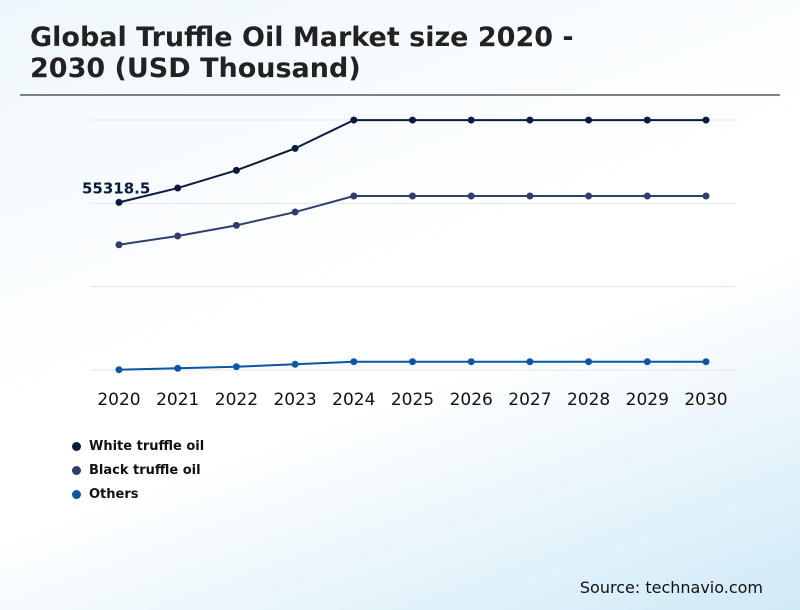  Describe the element at coordinates (147, 446) in the screenshot. I see `legend-label: White truffle oil` at that location.